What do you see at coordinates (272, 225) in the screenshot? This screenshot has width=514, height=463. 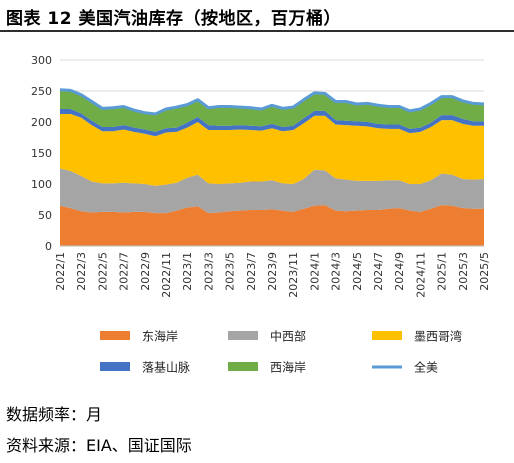 I see `area-series-东海岸` at bounding box center [272, 225].